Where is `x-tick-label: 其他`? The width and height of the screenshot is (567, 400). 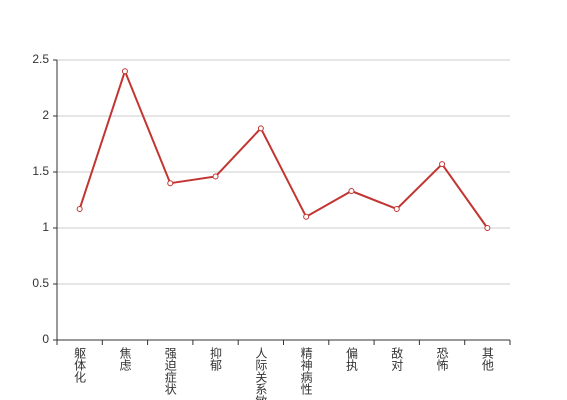 x-tick-label: 其他 is located at coordinates (487, 359).